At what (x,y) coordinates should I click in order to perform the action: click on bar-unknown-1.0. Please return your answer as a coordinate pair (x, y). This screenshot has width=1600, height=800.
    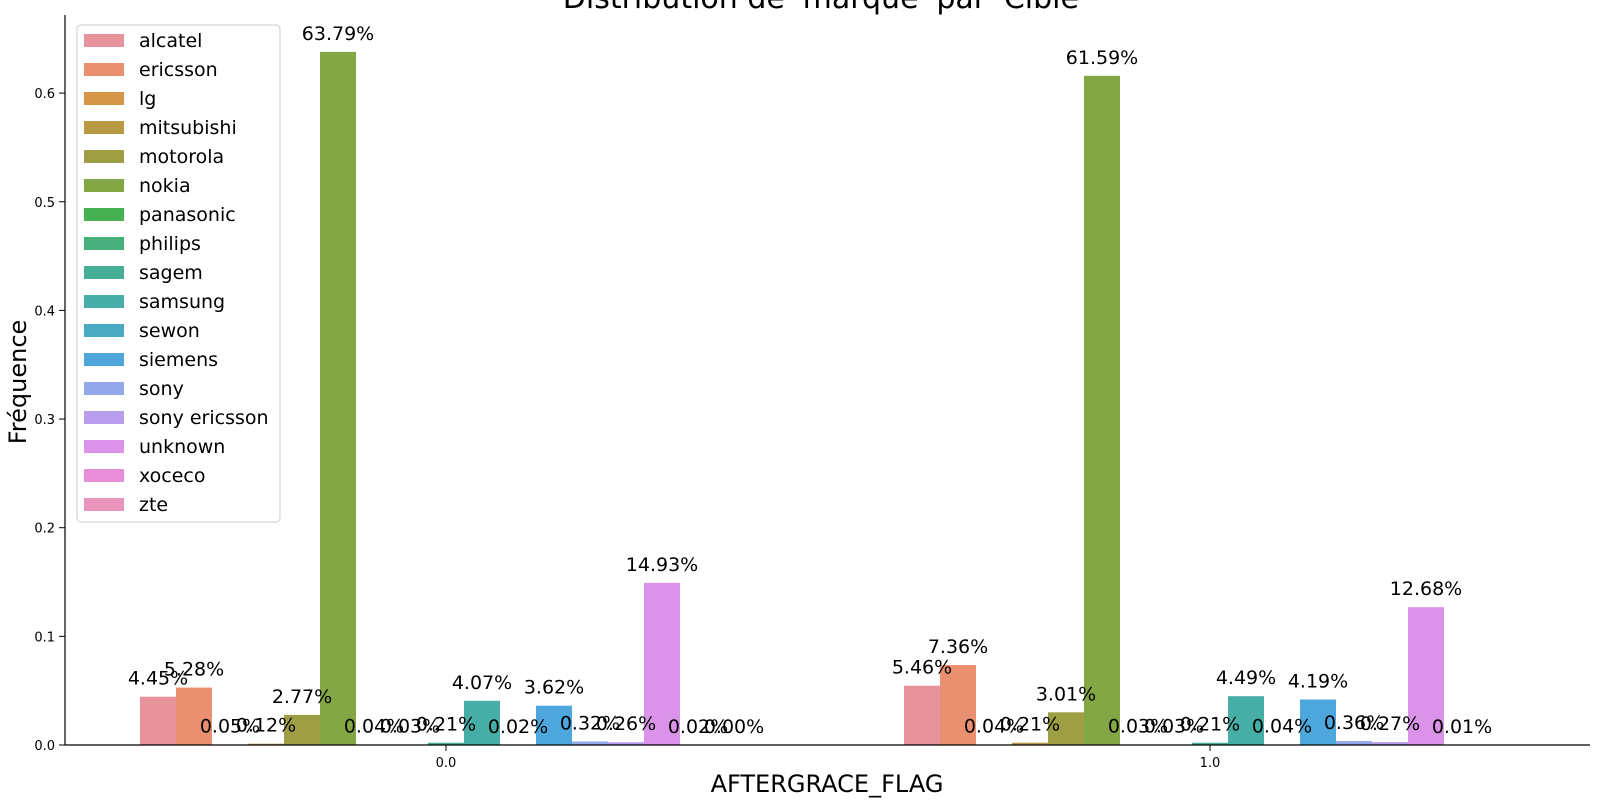
    Looking at the image, I should click on (1426, 676).